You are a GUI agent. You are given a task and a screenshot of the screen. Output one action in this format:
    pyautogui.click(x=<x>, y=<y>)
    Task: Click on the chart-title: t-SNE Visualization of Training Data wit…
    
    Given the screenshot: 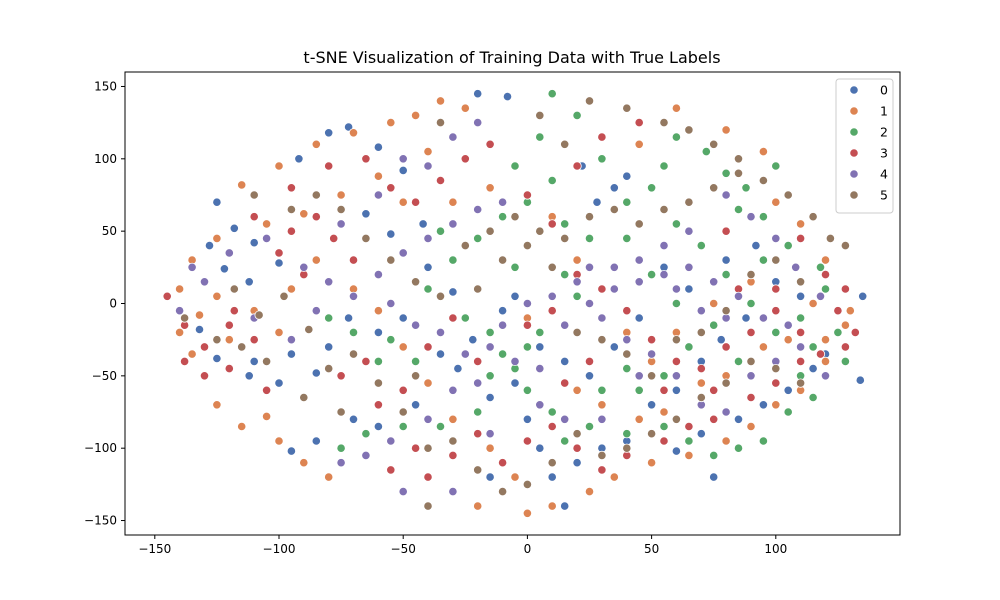 What is the action you would take?
    pyautogui.click(x=511, y=57)
    